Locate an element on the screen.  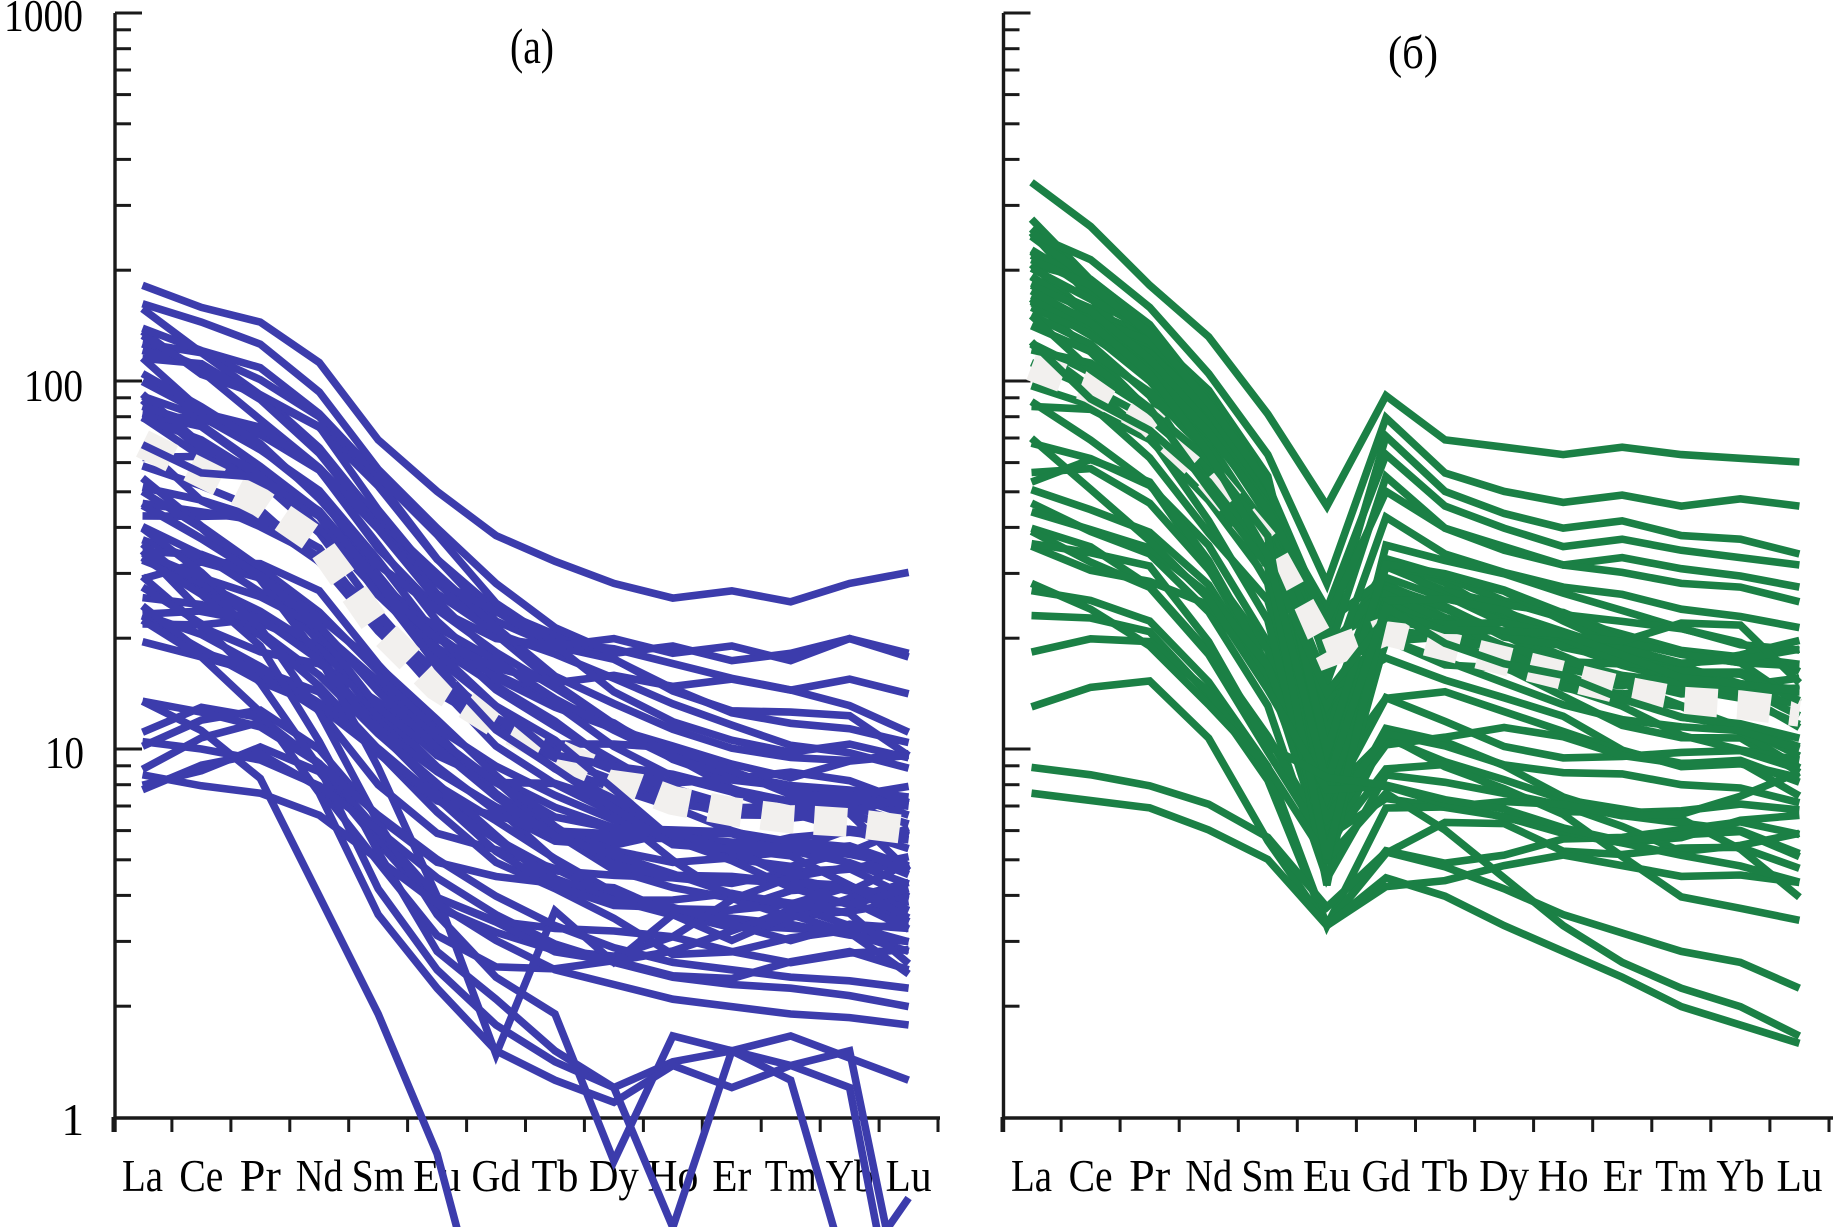
svg-text: (б) is located at coordinates (1413, 53).